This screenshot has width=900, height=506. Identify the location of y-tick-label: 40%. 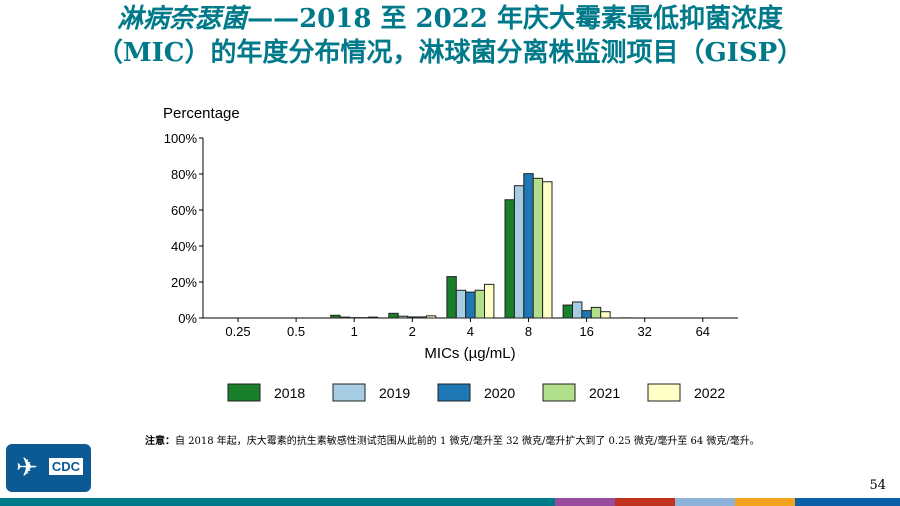
(184, 246).